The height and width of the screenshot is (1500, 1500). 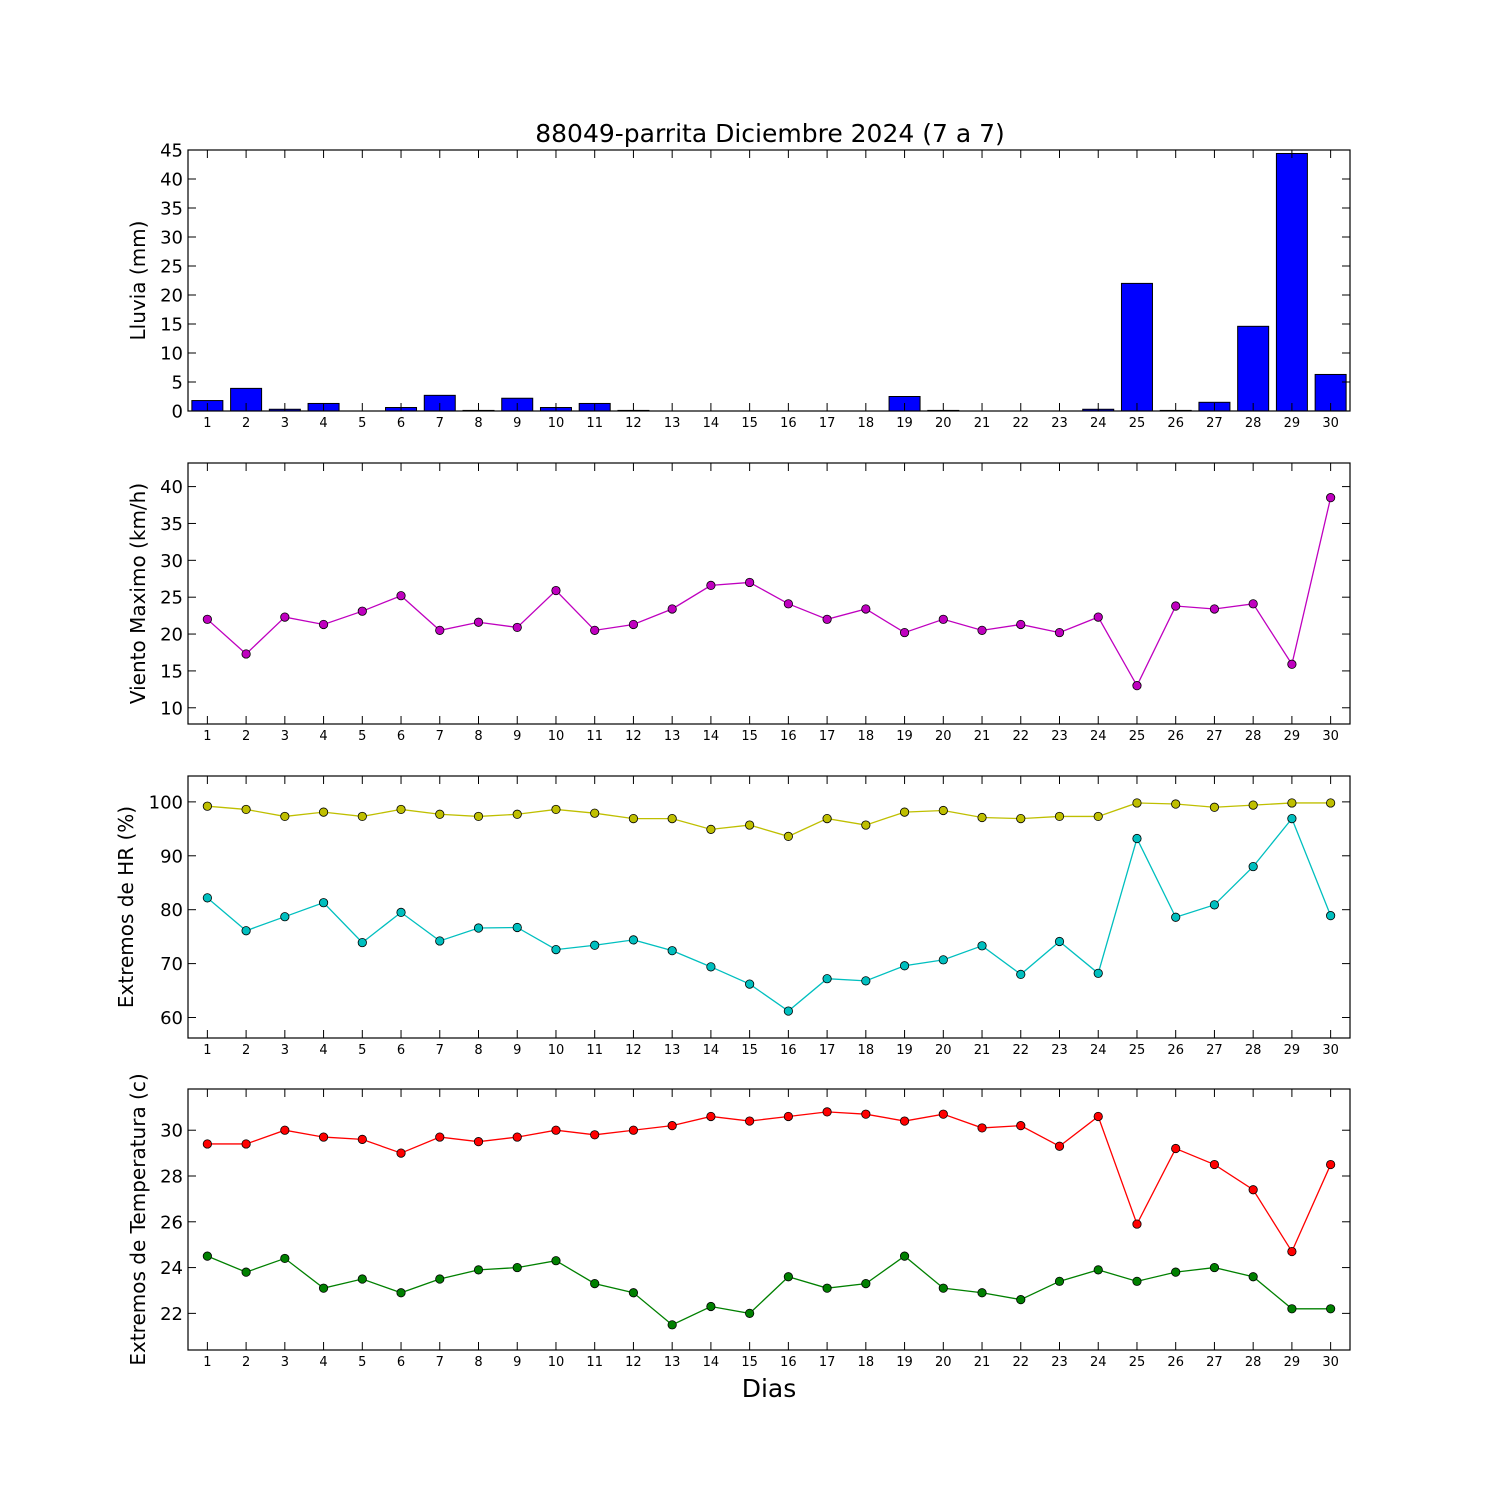 I want to click on x-tick-label: 21, so click(x=982, y=1050).